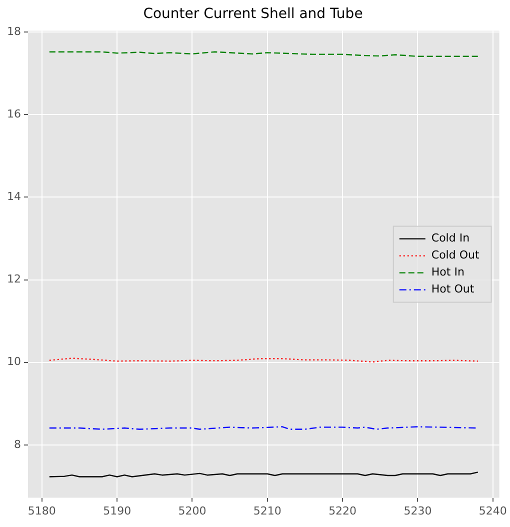 This screenshot has height=527, width=510. I want to click on y-tick-label: 8, so click(17, 444).